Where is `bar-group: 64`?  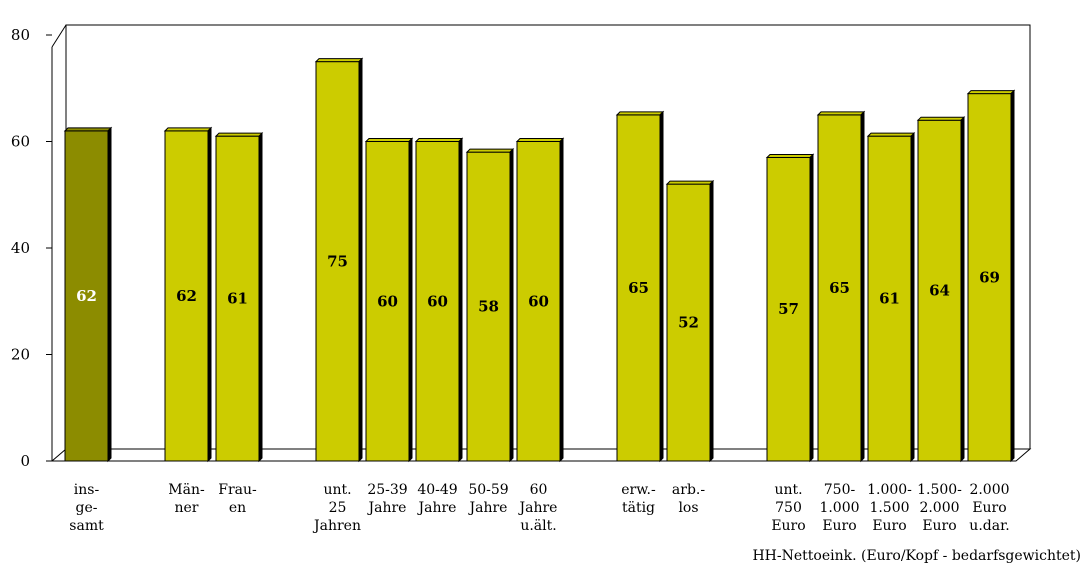
bar-group: 64 is located at coordinates (941, 289).